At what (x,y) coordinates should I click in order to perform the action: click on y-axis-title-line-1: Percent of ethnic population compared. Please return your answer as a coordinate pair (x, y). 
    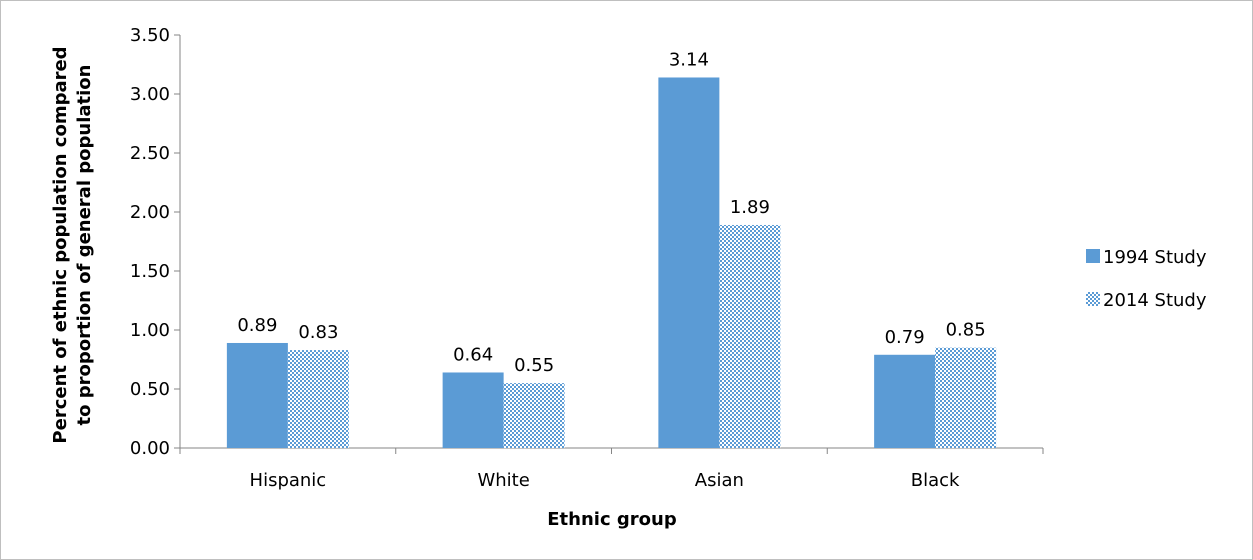
    Looking at the image, I should click on (60, 244).